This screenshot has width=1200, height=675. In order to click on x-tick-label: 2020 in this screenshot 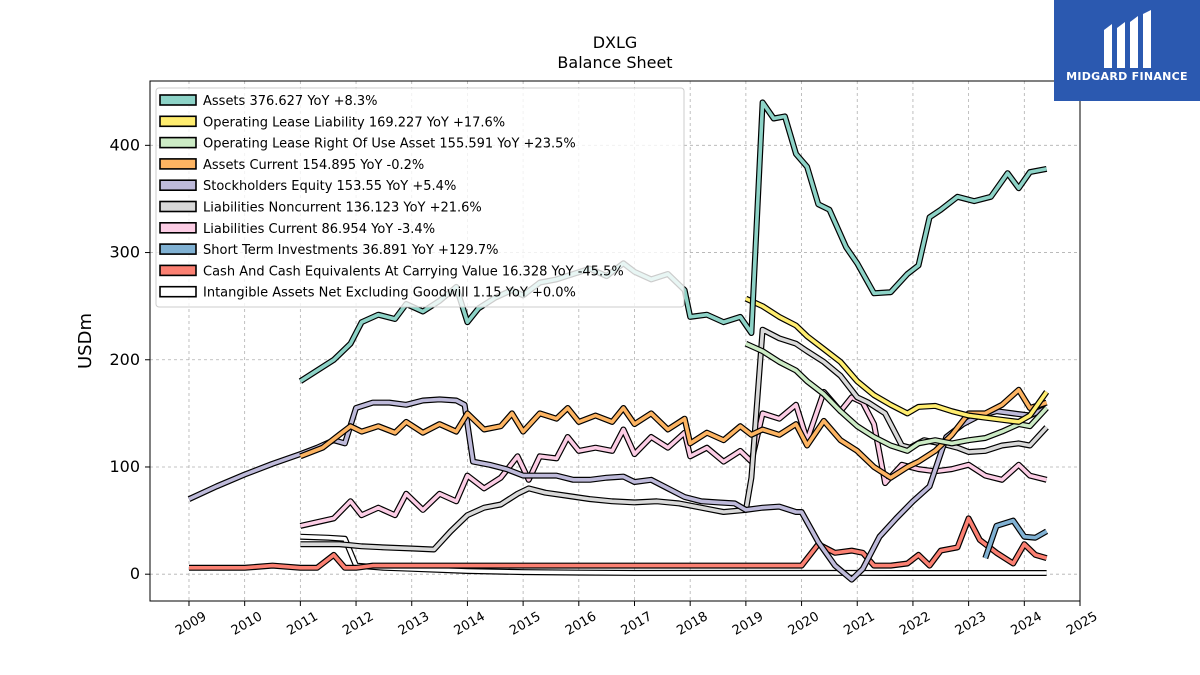, I will do `click(804, 624)`.